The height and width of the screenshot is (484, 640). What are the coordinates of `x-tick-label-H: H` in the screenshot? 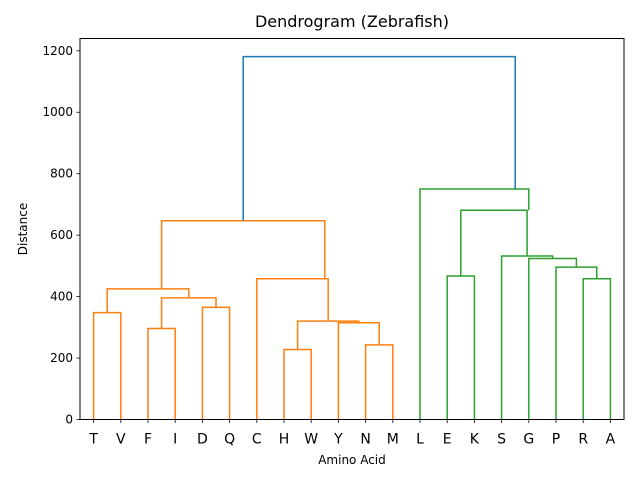 It's located at (284, 440).